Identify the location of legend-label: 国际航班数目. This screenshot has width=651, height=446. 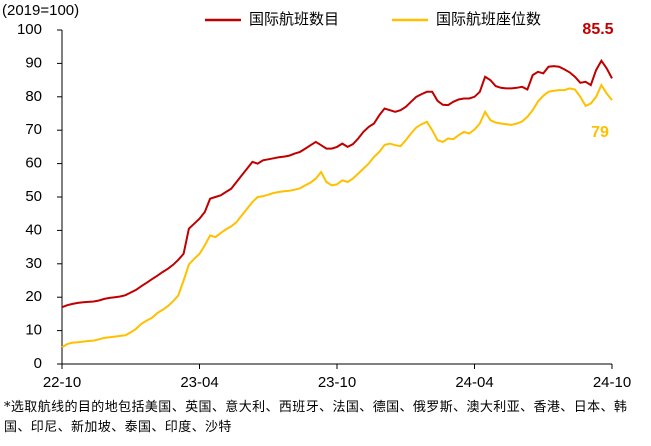
(294, 19).